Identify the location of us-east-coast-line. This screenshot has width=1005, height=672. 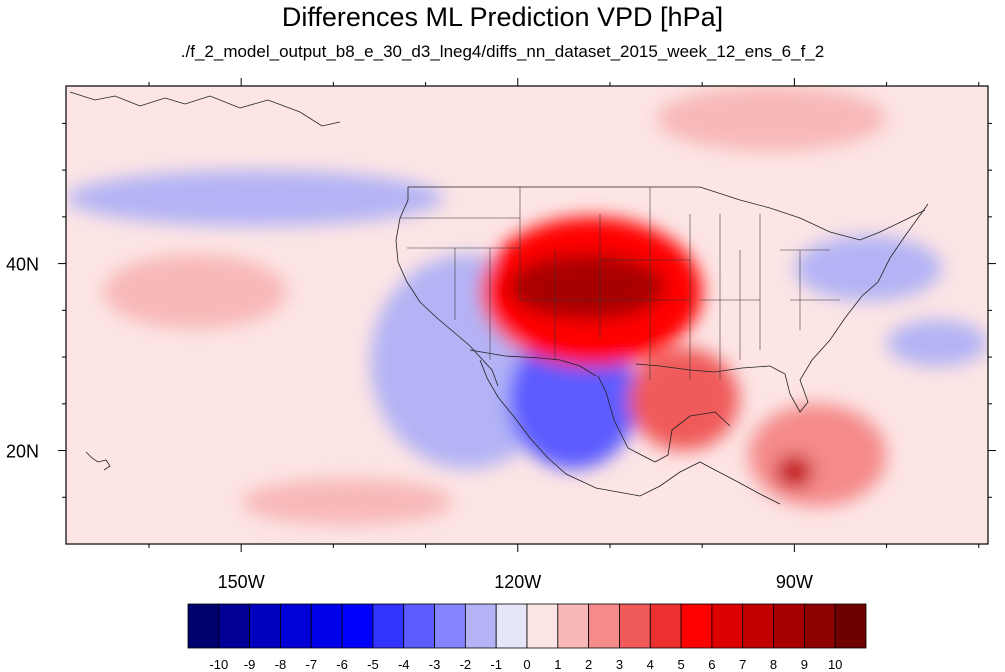
(782, 308).